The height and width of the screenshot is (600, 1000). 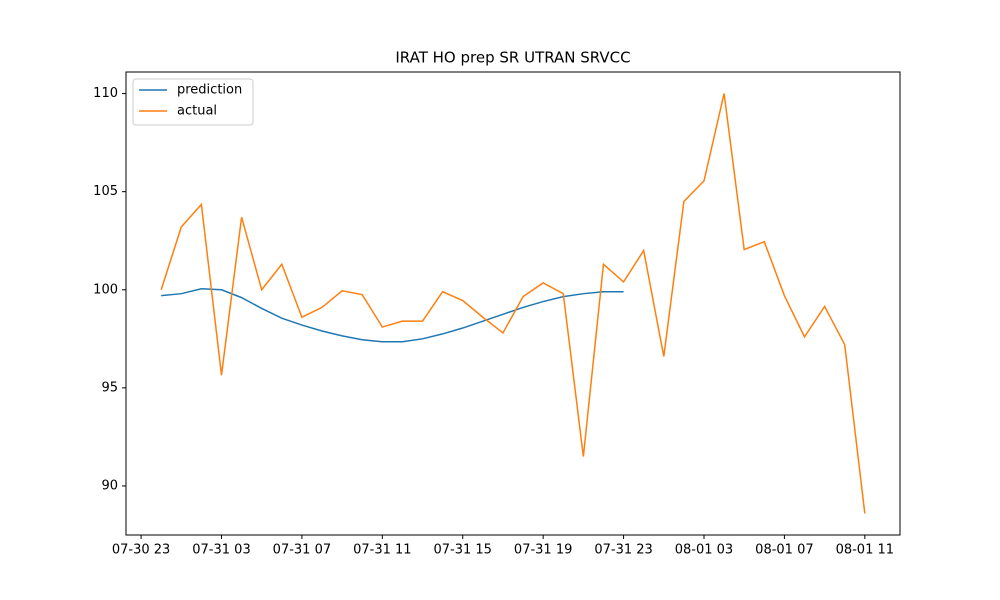 What do you see at coordinates (109, 387) in the screenshot?
I see `y-tick-label: 95` at bounding box center [109, 387].